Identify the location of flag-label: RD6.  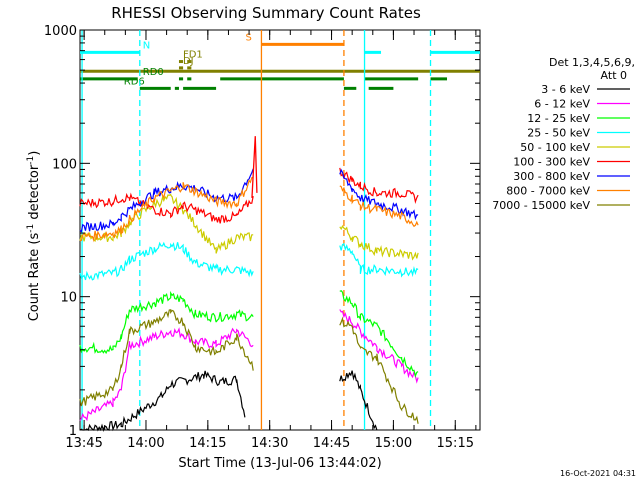
(134, 81).